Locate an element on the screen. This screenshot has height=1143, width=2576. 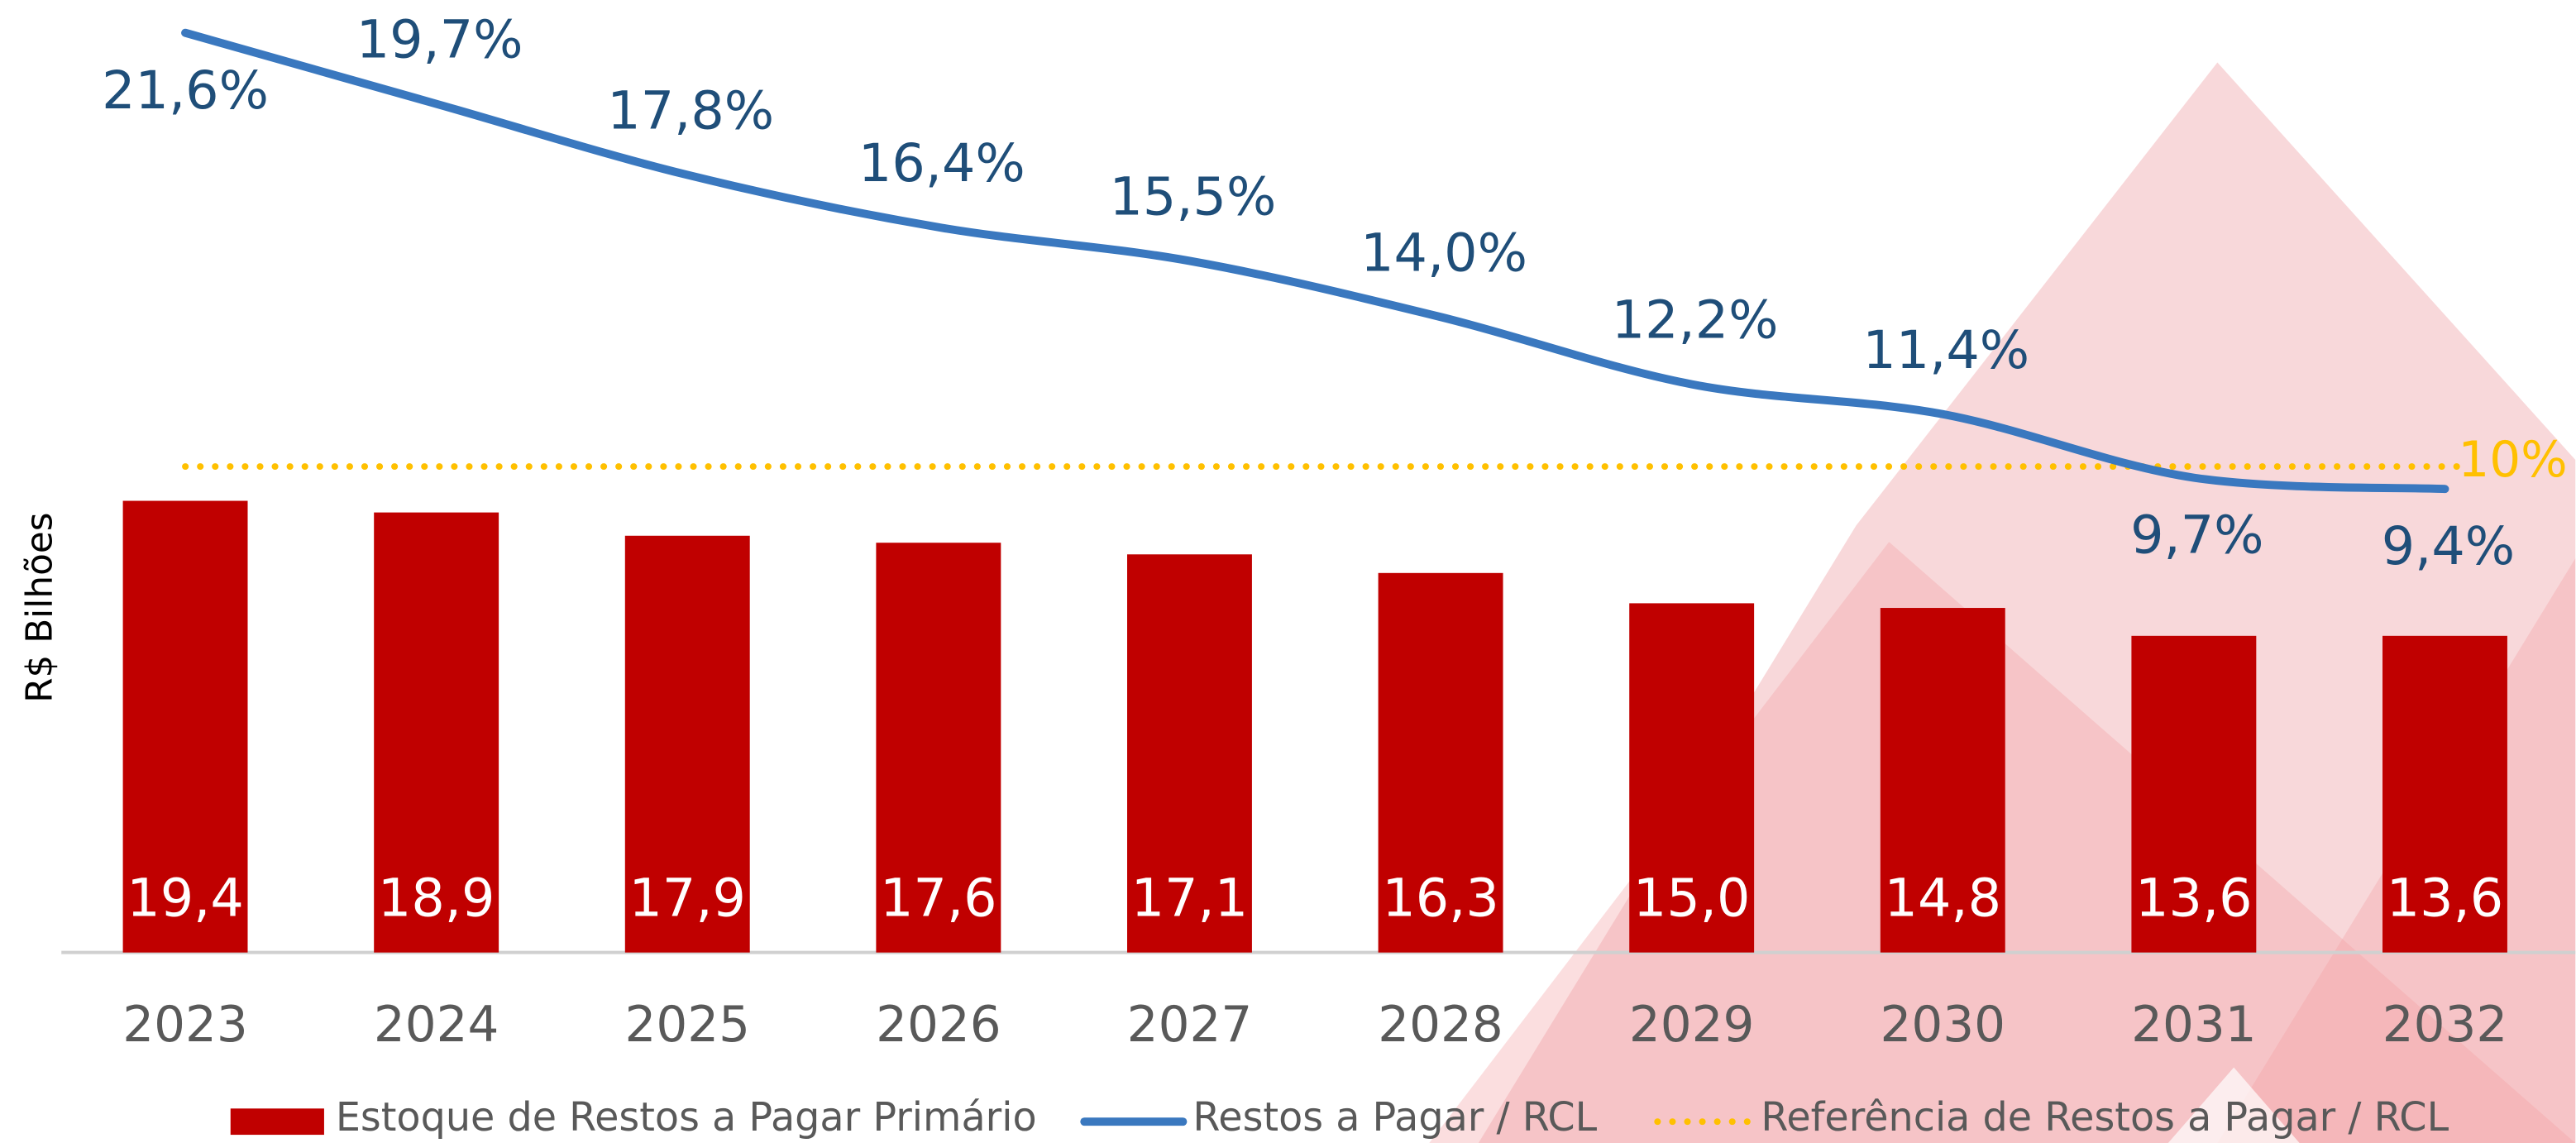
x-tick-label: 2024 is located at coordinates (436, 1025).